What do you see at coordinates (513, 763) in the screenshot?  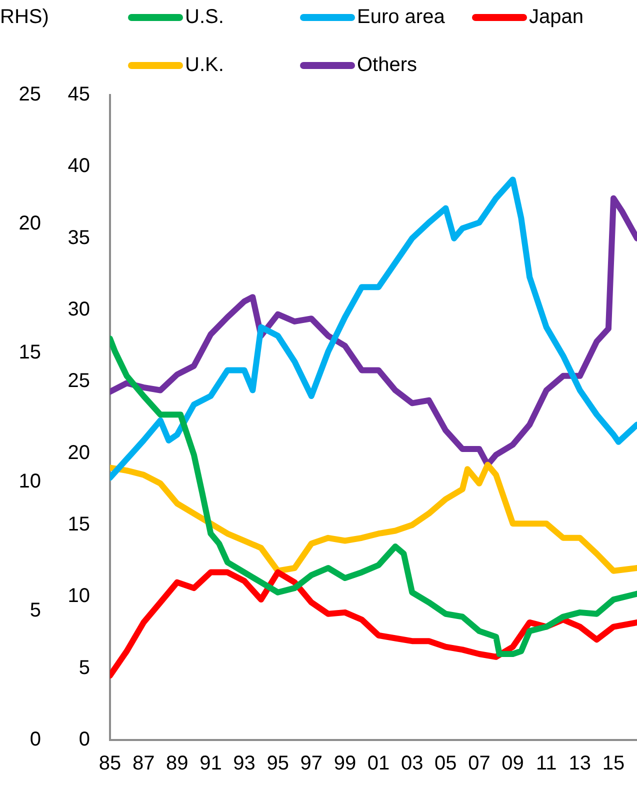 I see `x-tick-label: 09` at bounding box center [513, 763].